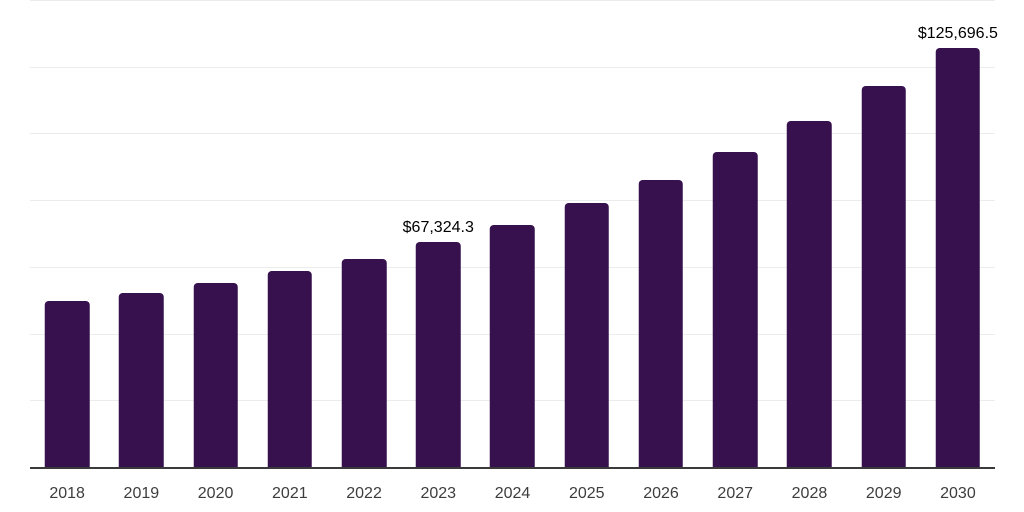 Image resolution: width=1024 pixels, height=512 pixels. What do you see at coordinates (364, 362) in the screenshot?
I see `bar-2022` at bounding box center [364, 362].